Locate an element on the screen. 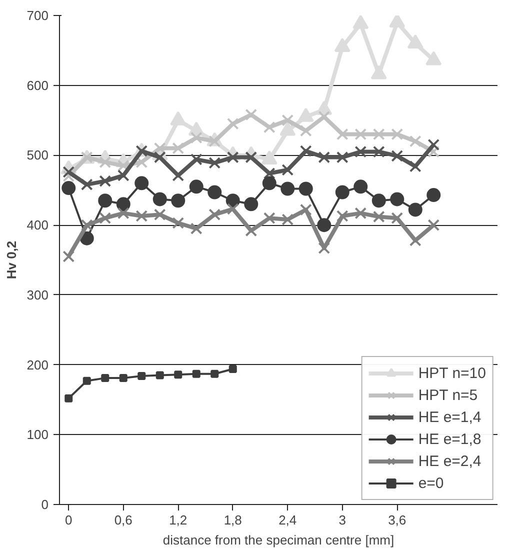  legend-label: e=0 is located at coordinates (431, 483).